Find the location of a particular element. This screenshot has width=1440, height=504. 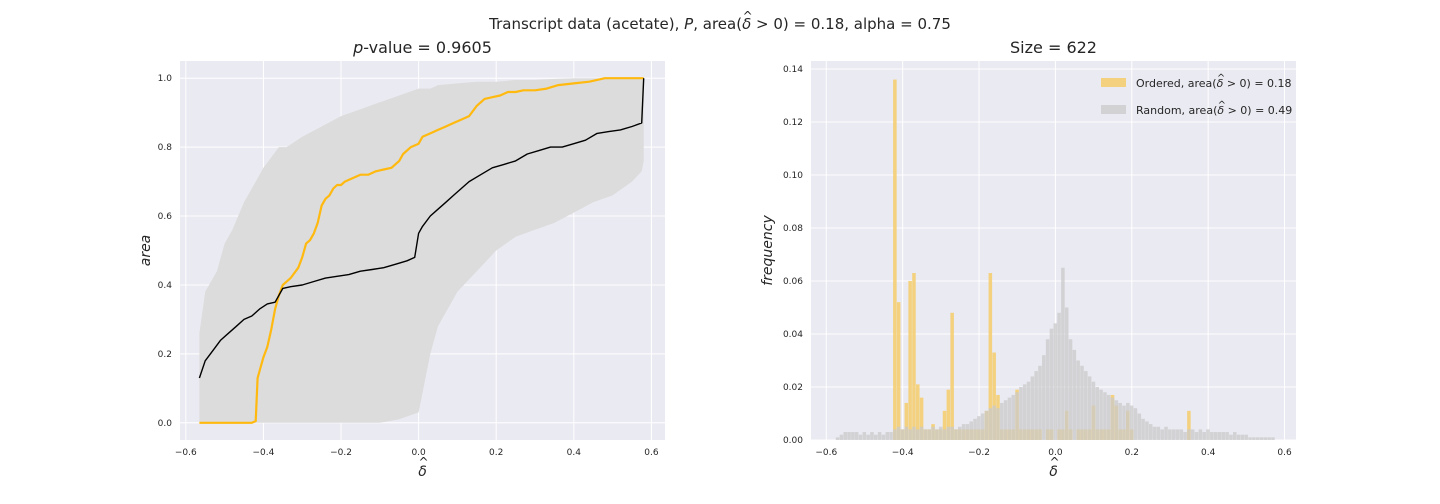

x-tick-label: 0.0 is located at coordinates (1055, 453).